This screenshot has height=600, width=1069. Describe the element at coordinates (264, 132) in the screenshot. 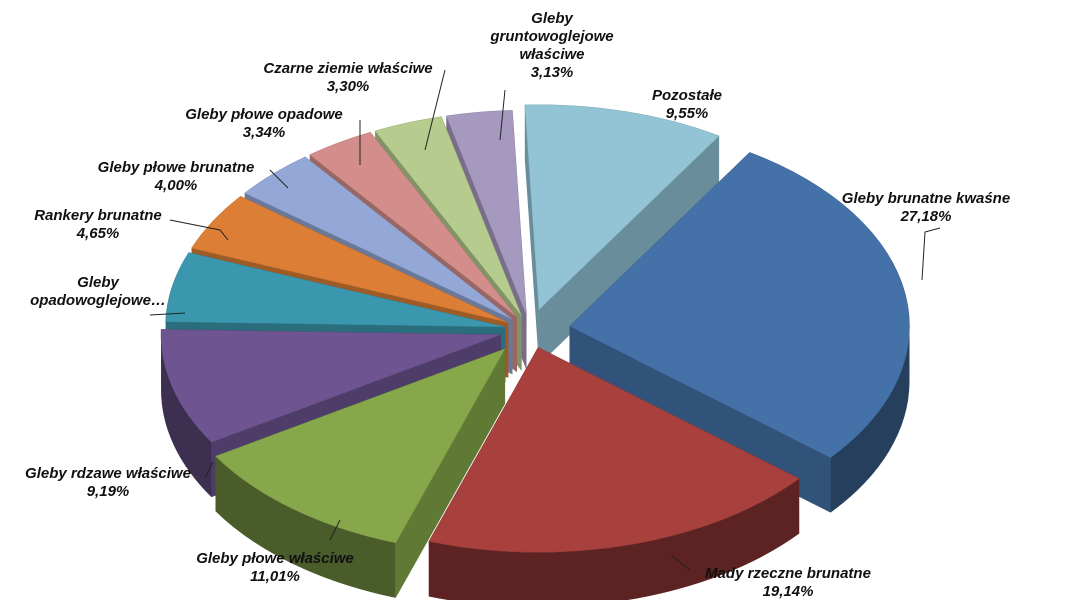

I see `slice-value-label: 3,34%` at that location.